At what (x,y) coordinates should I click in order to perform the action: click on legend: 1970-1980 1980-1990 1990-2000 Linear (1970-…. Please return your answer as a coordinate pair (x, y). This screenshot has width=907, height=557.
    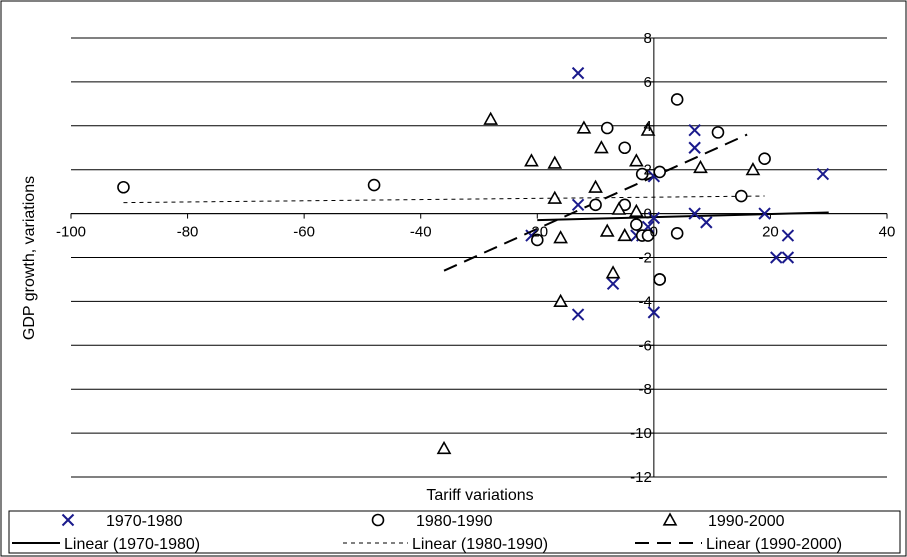
    Looking at the image, I should click on (427, 532).